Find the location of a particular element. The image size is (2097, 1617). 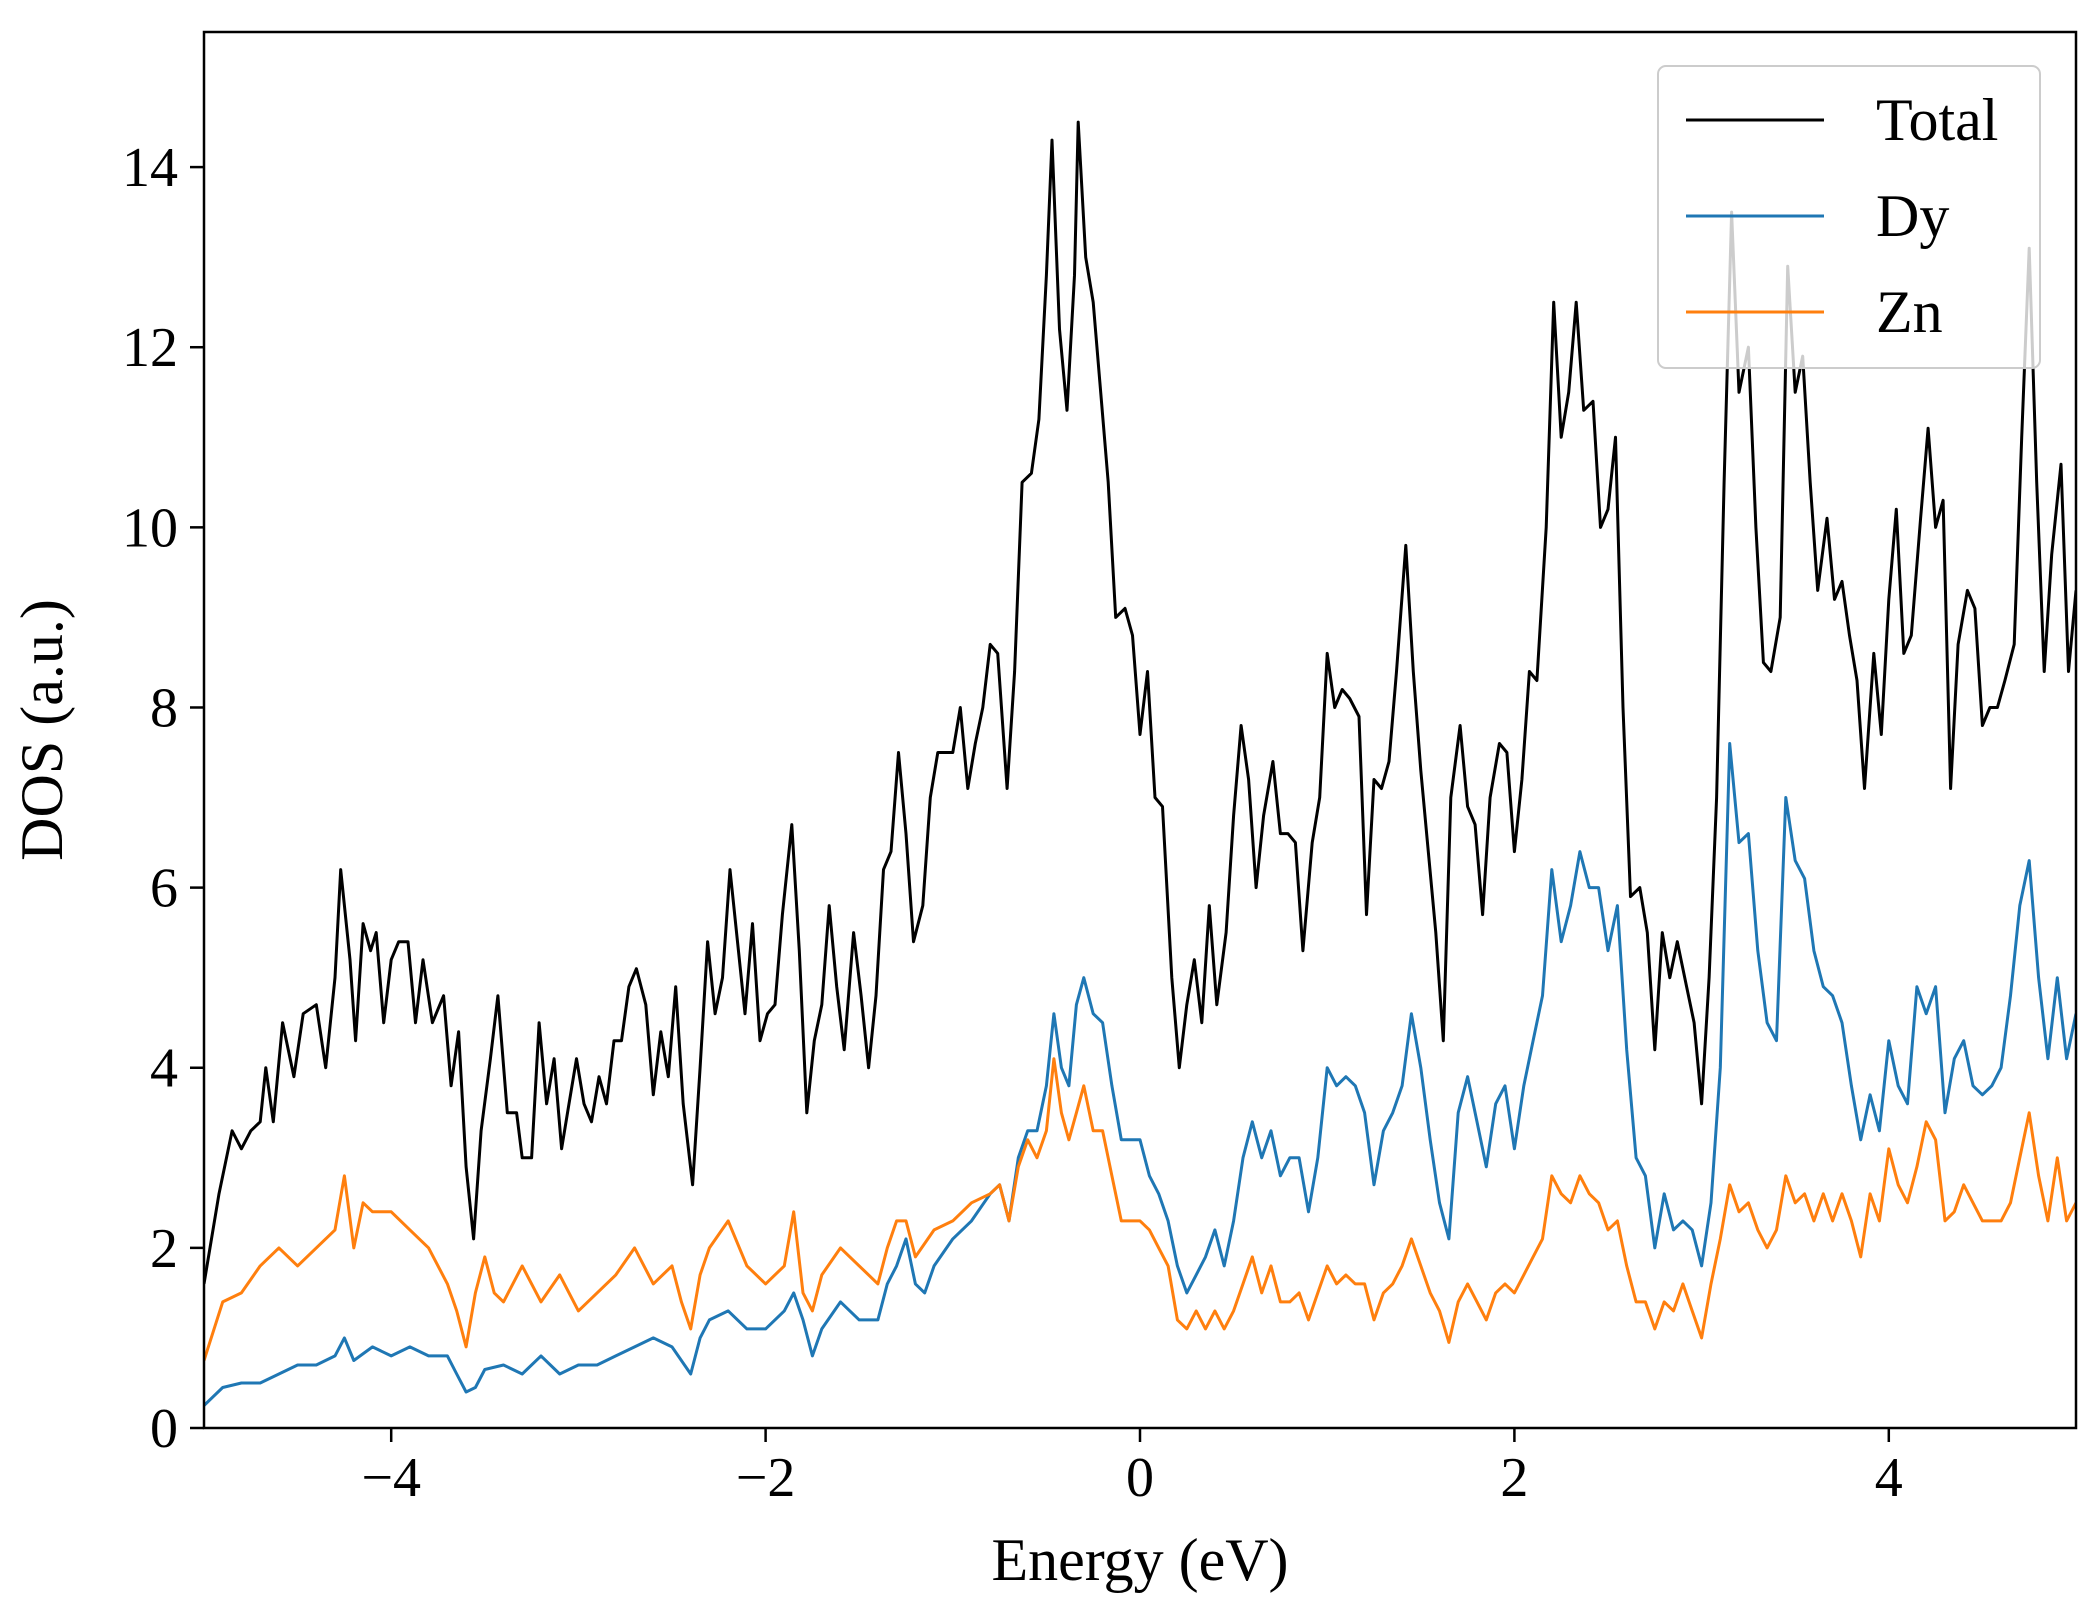

x-tick-label: 2 is located at coordinates (1514, 1478).